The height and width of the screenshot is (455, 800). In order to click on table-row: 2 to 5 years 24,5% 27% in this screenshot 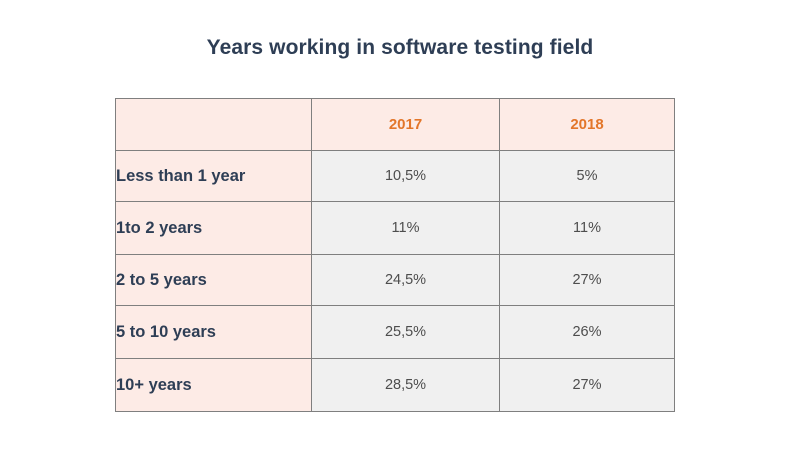, I will do `click(395, 280)`.